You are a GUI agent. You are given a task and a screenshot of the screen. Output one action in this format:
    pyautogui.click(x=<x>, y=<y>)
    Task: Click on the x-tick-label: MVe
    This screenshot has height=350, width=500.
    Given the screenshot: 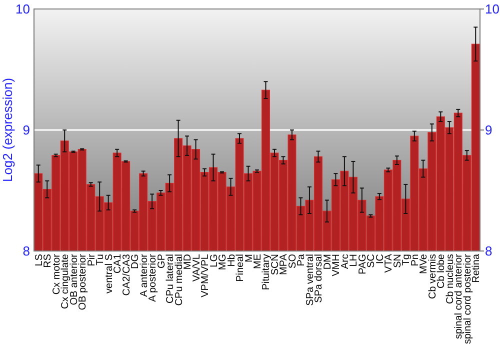 What is the action you would take?
    pyautogui.click(x=424, y=264)
    